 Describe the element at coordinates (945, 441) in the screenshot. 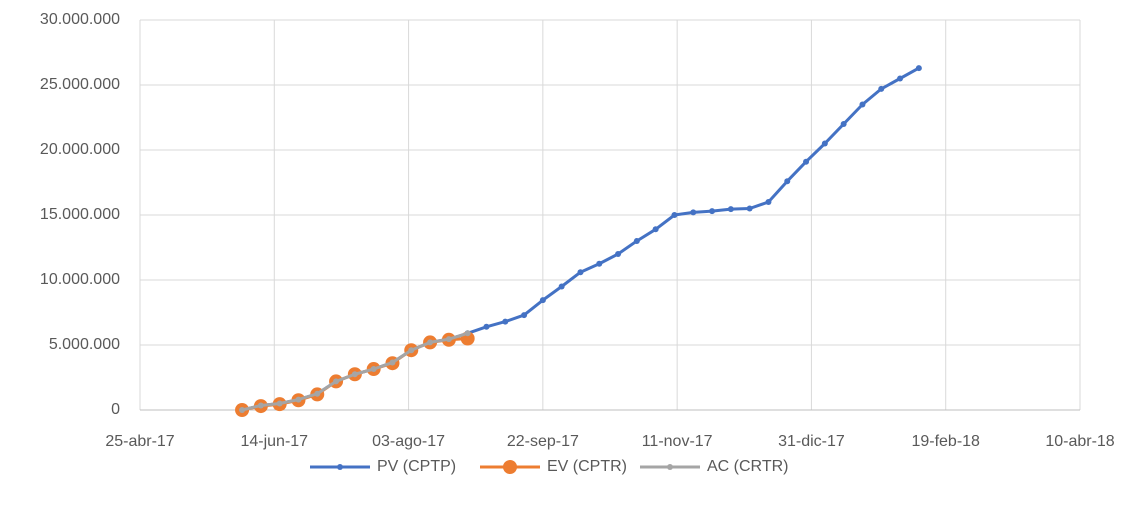

I see `x-tick-label: 19-feb-18` at that location.